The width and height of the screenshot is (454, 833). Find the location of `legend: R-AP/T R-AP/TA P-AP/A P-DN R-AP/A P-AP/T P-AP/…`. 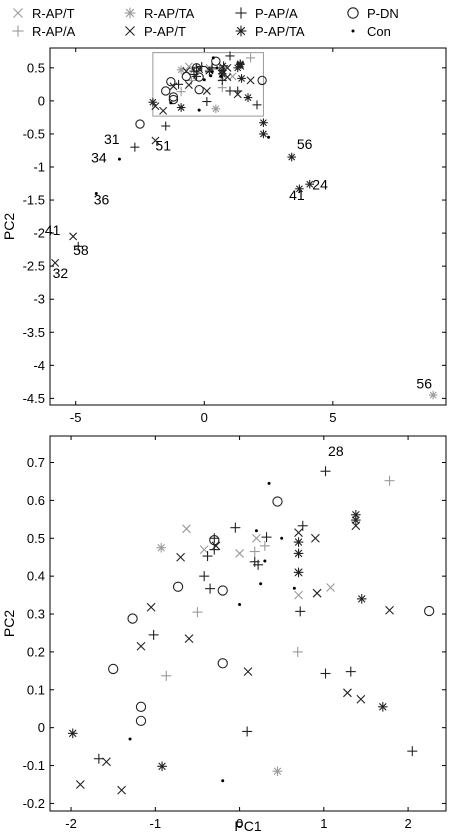

legend: R-AP/T R-AP/TA P-AP/A P-DN R-AP/A P-AP/T P-AP/… is located at coordinates (205, 22).